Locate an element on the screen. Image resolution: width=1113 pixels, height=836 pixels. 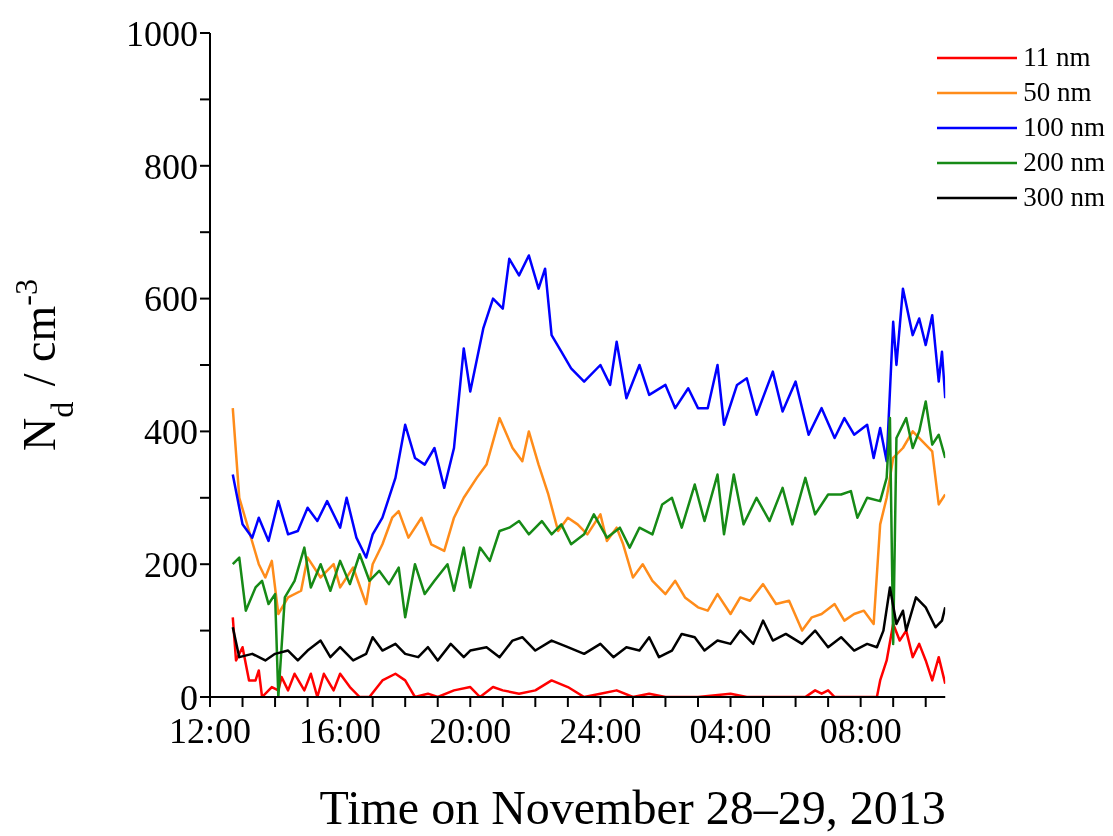
y-tick-label: 200 is located at coordinates (171, 564).